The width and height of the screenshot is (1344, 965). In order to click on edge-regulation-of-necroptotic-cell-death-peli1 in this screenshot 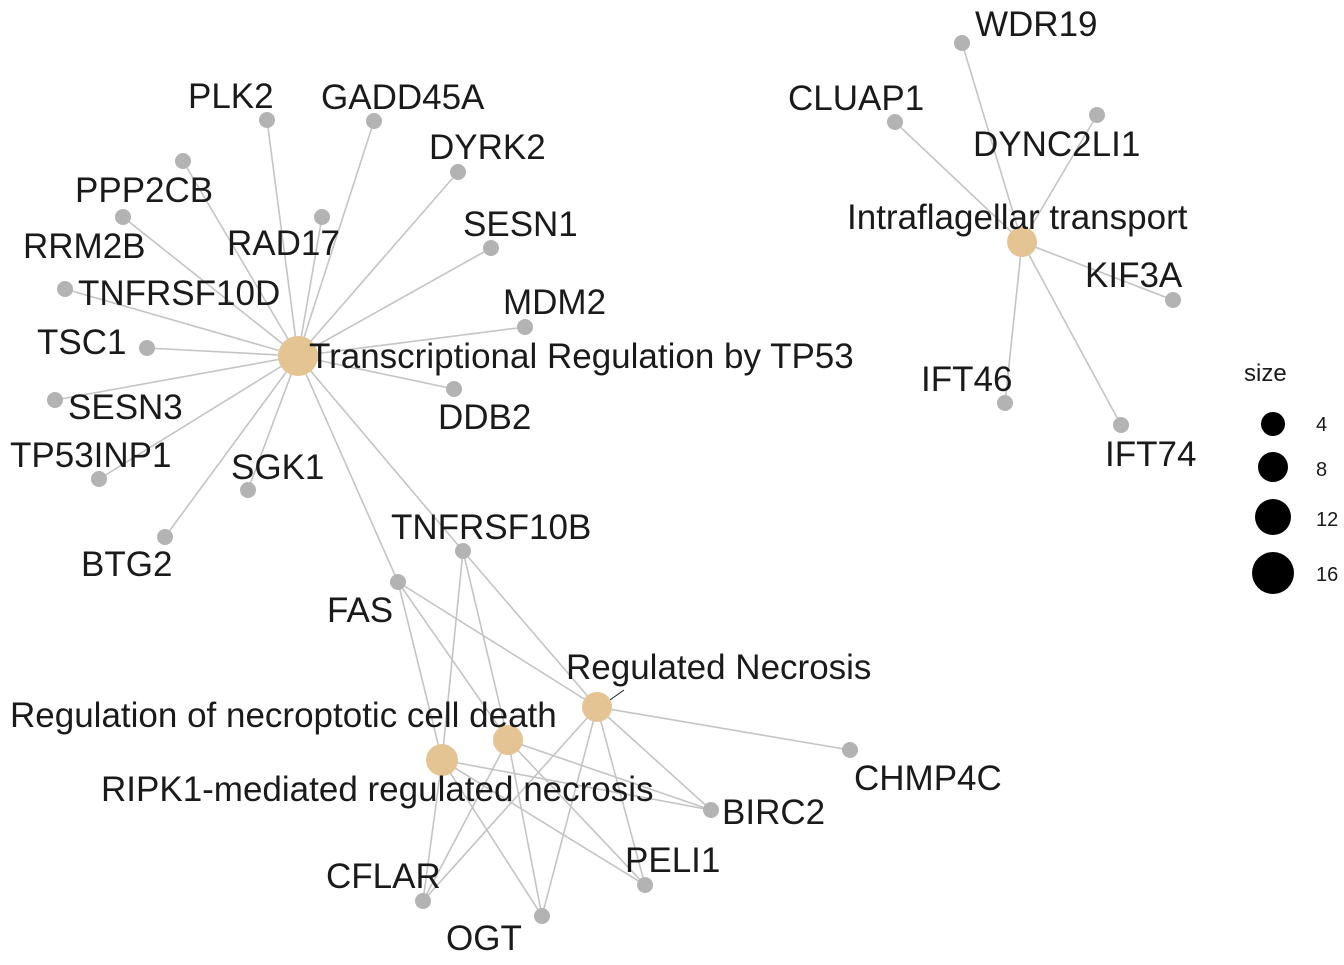, I will do `click(576, 812)`.